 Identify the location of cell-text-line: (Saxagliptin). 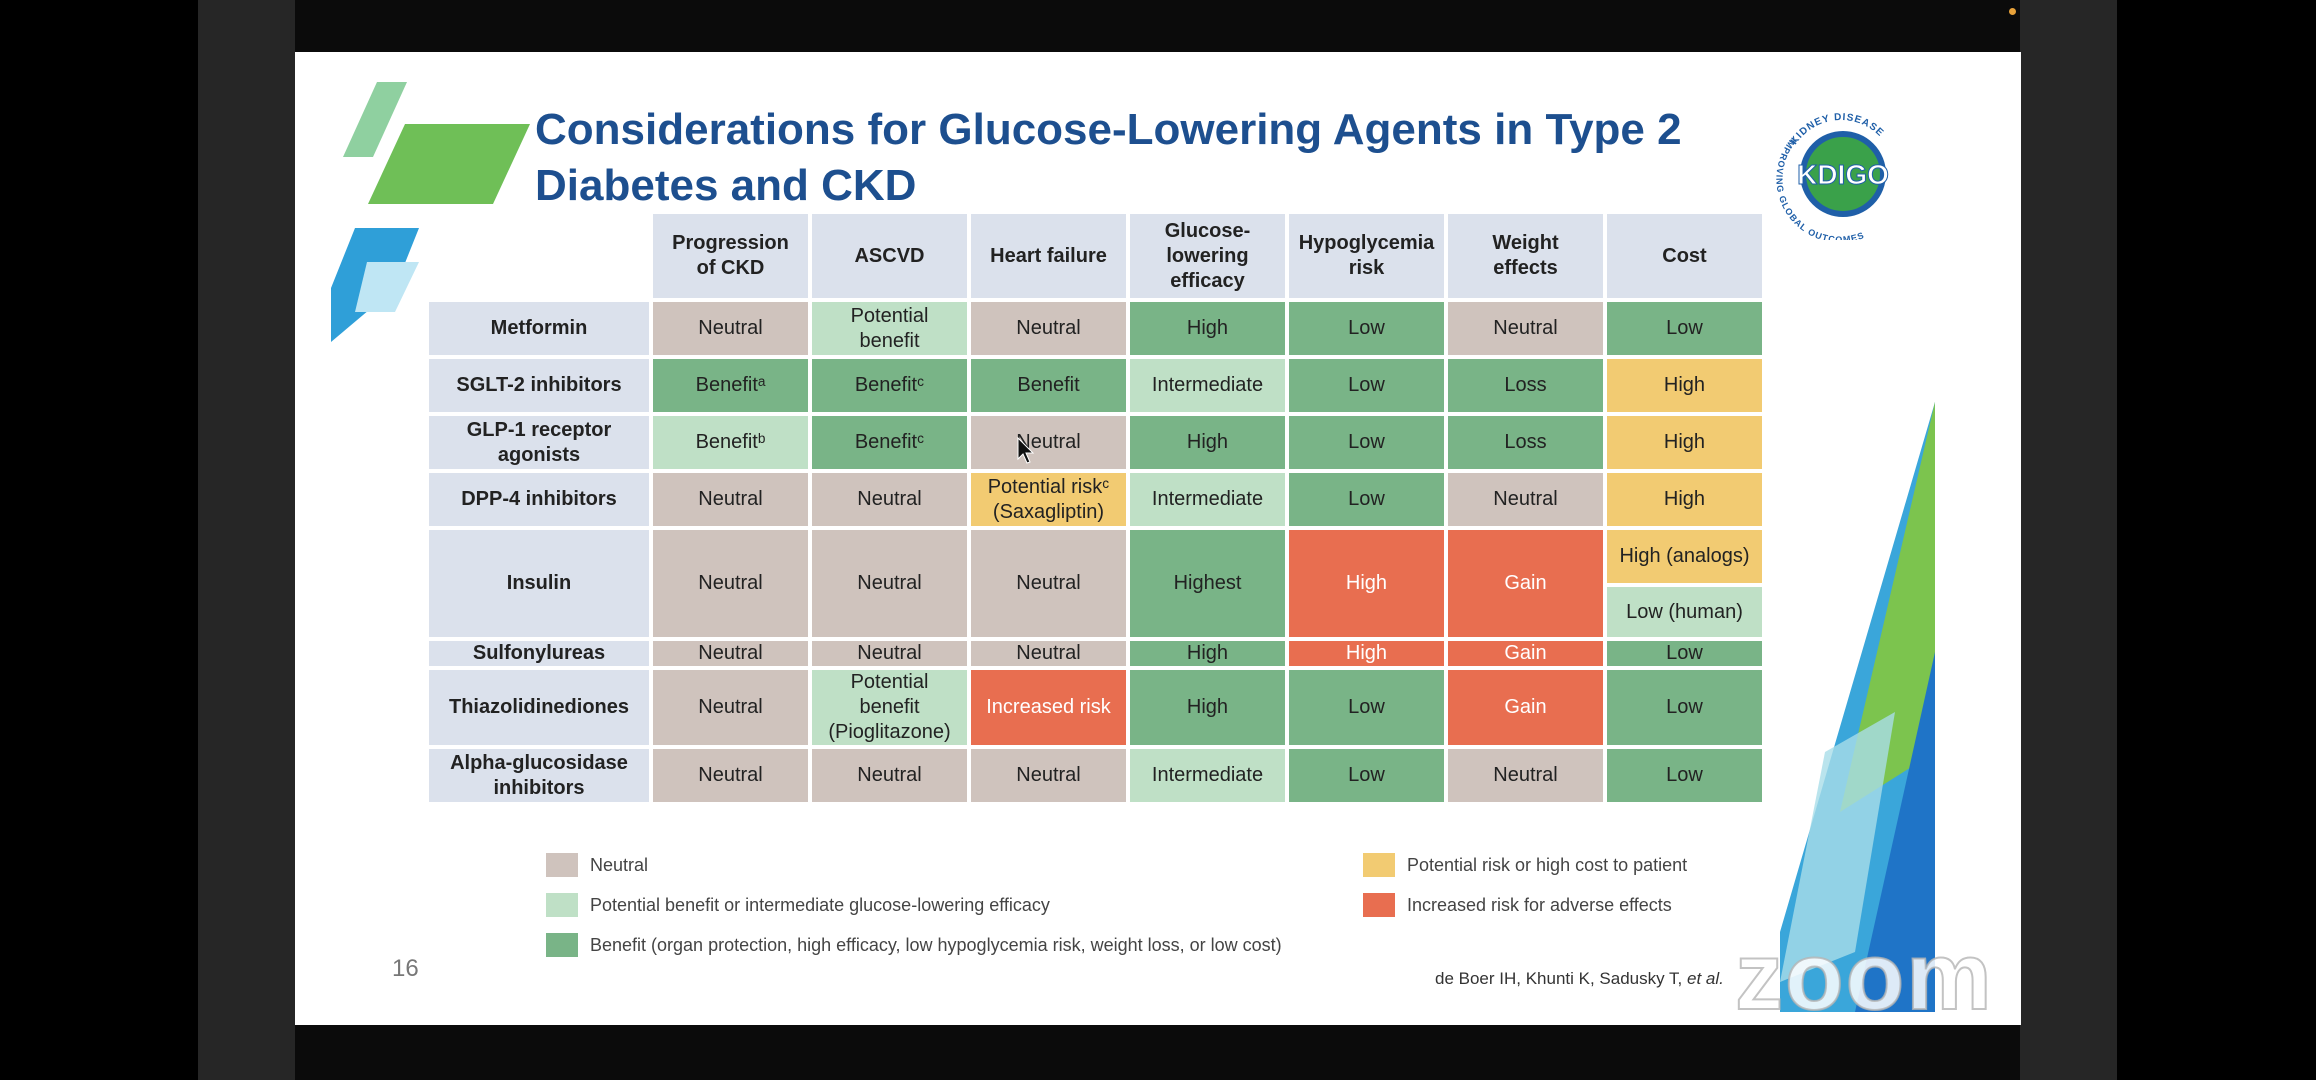
(1048, 511).